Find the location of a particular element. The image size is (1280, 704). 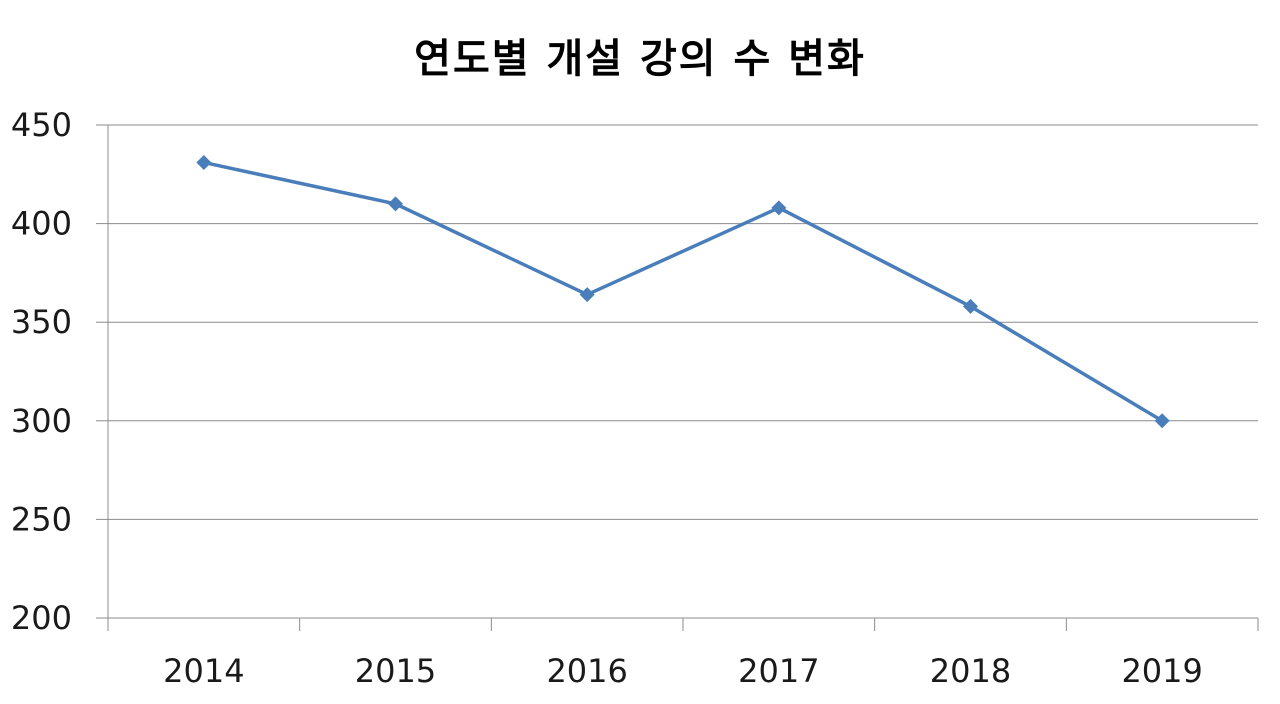

data-point-2016 is located at coordinates (587, 295).